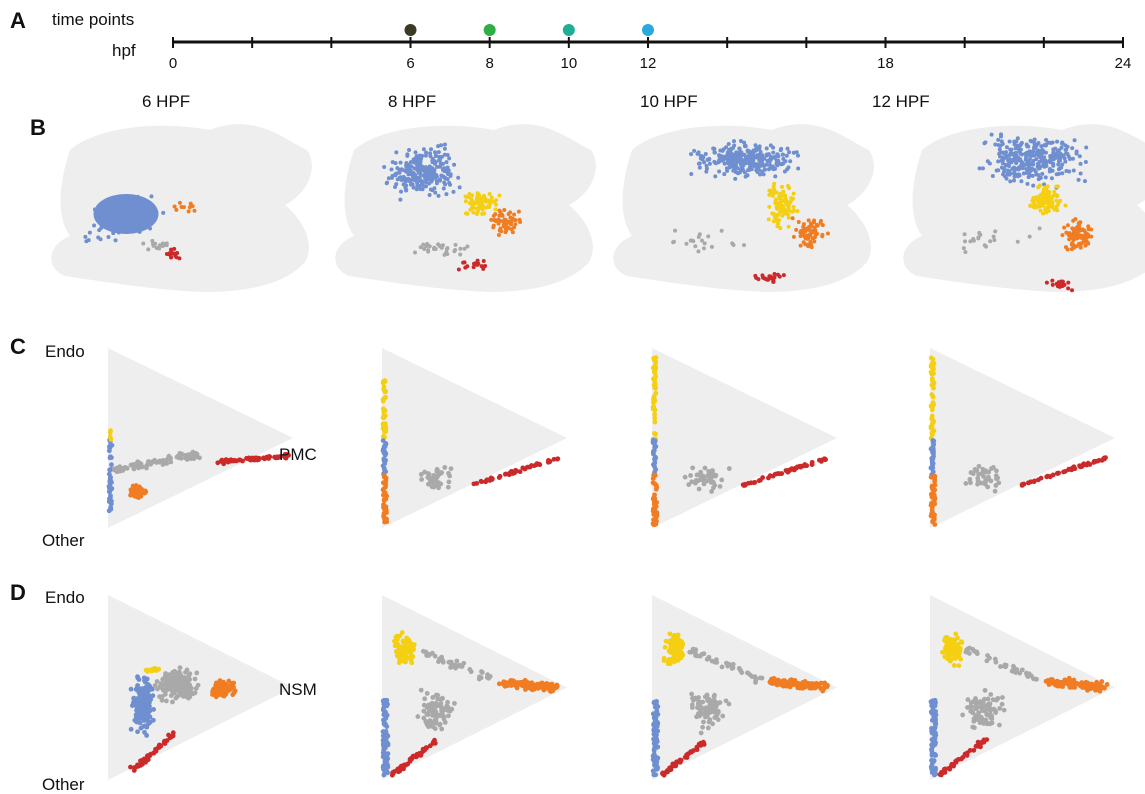 Image resolution: width=1145 pixels, height=794 pixels. What do you see at coordinates (591, 41) in the screenshot?
I see `timeline: time points hpf 0 6 8 10 12 18 24` at bounding box center [591, 41].